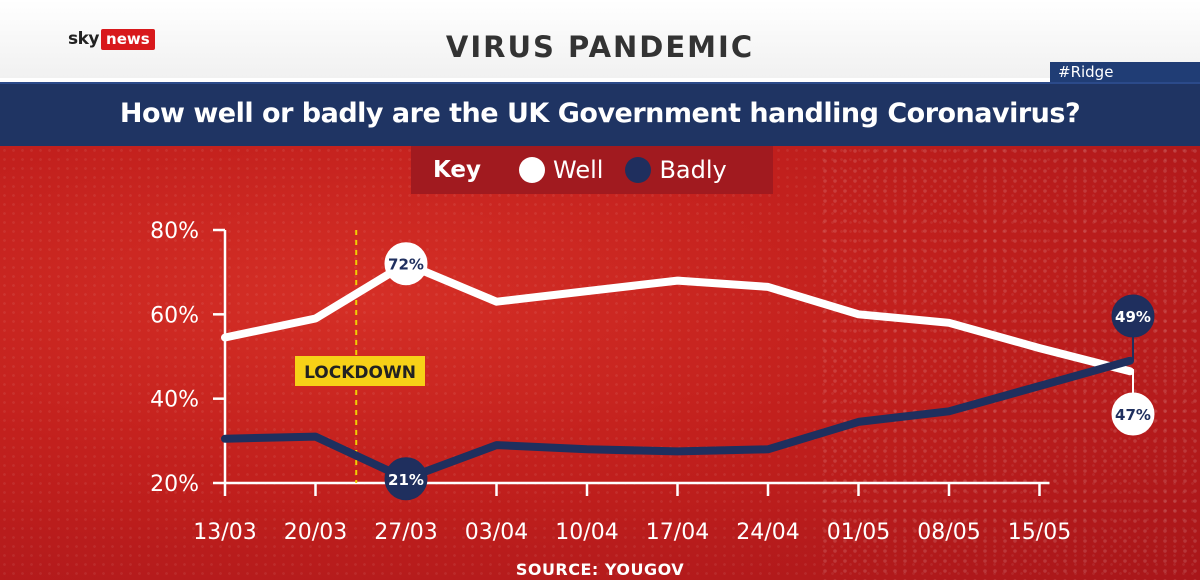  I want to click on logo-news-text: news, so click(128, 39).